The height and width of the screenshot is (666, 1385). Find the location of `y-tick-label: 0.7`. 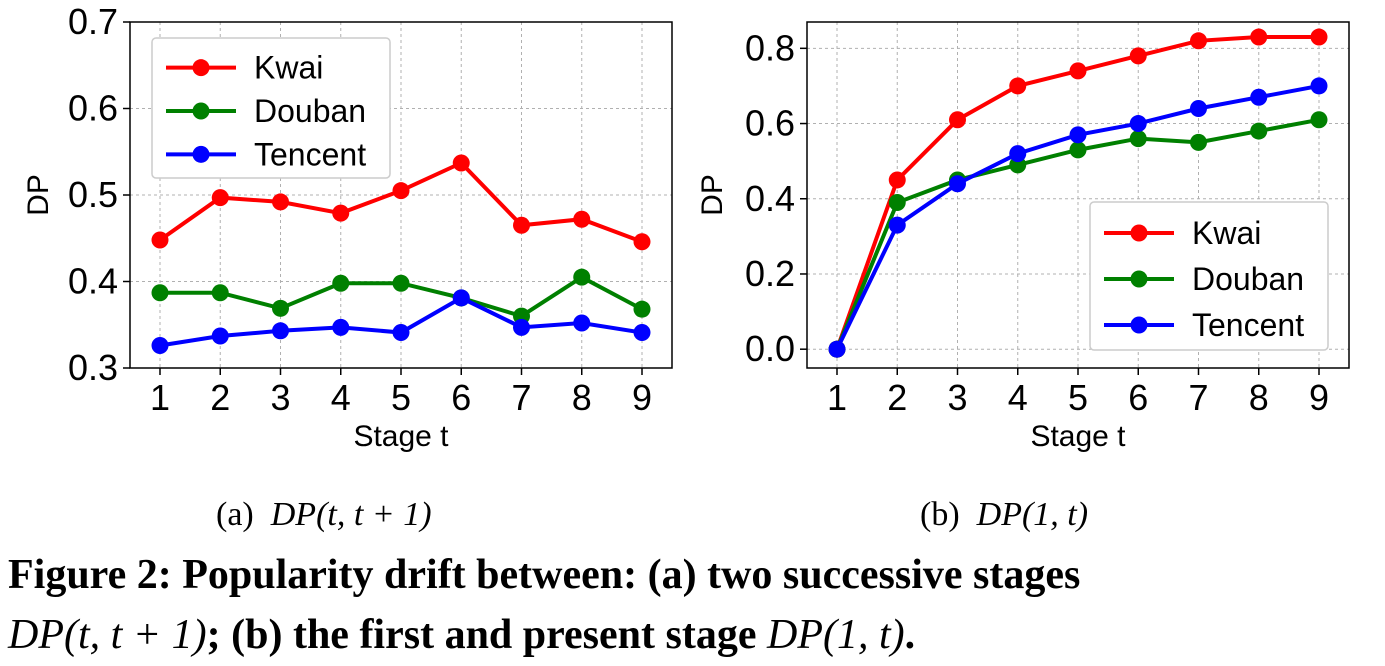

y-tick-label: 0.7 is located at coordinates (93, 21).